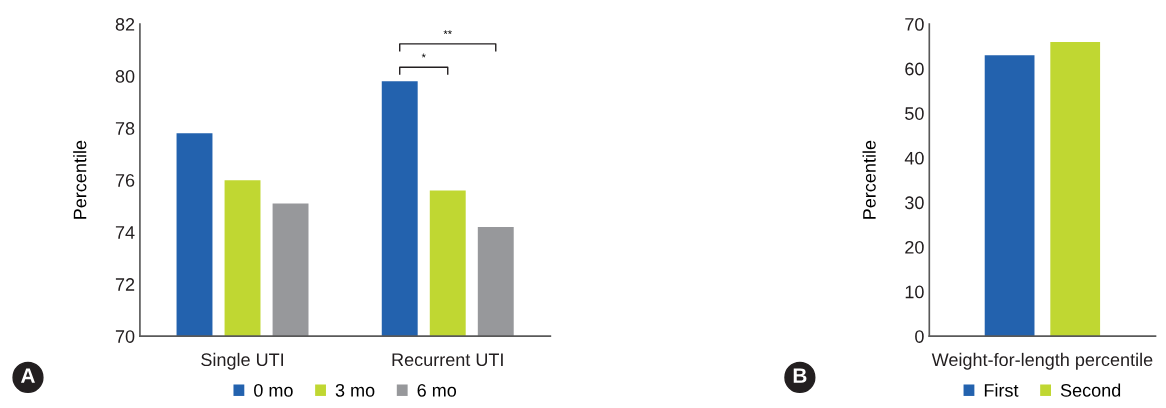  What do you see at coordinates (125, 180) in the screenshot?
I see `y-tick-label: 76` at bounding box center [125, 180].